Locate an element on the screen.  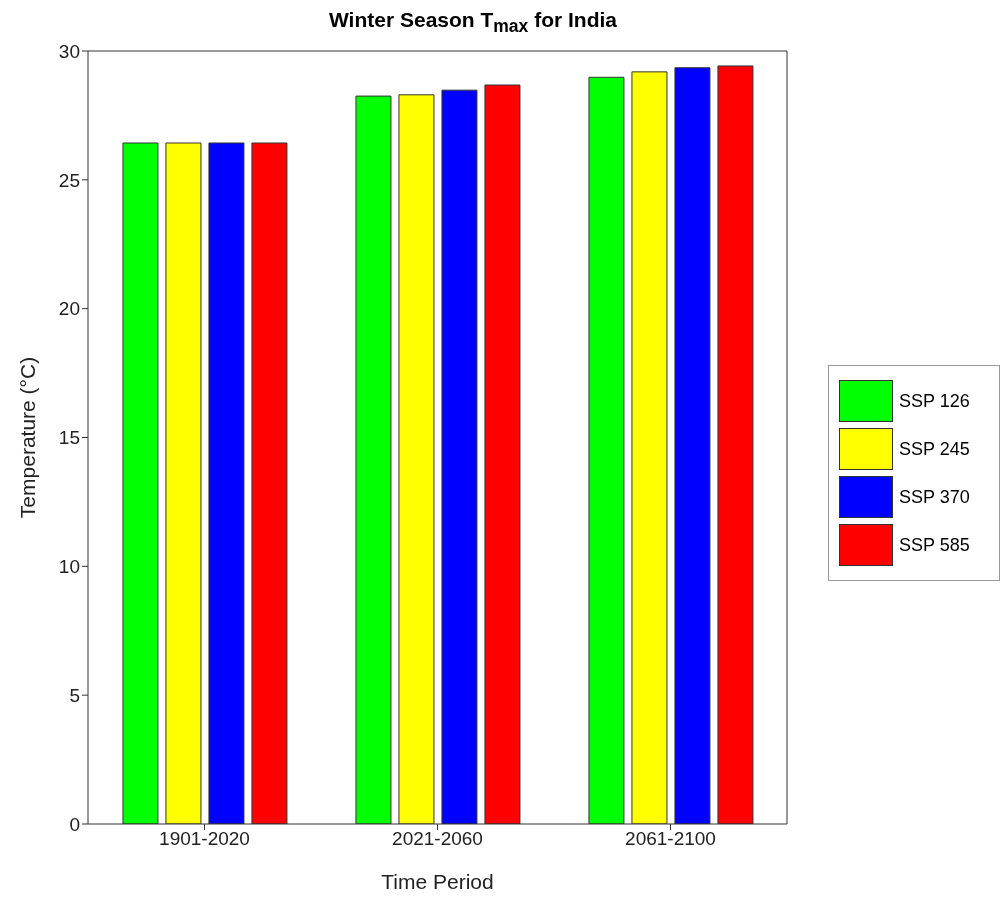
y-tick-label: 15 is located at coordinates (69, 438).